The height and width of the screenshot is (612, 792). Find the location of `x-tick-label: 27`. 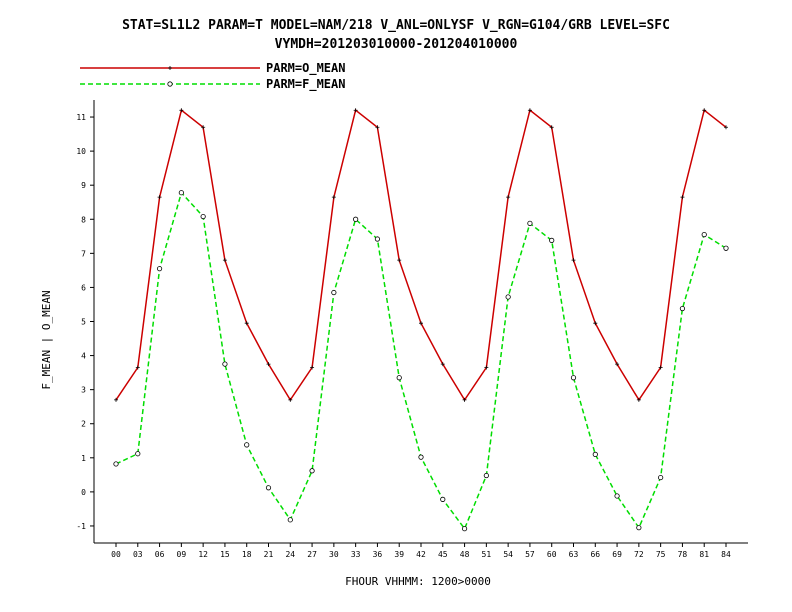

x-tick-label: 27 is located at coordinates (312, 554).